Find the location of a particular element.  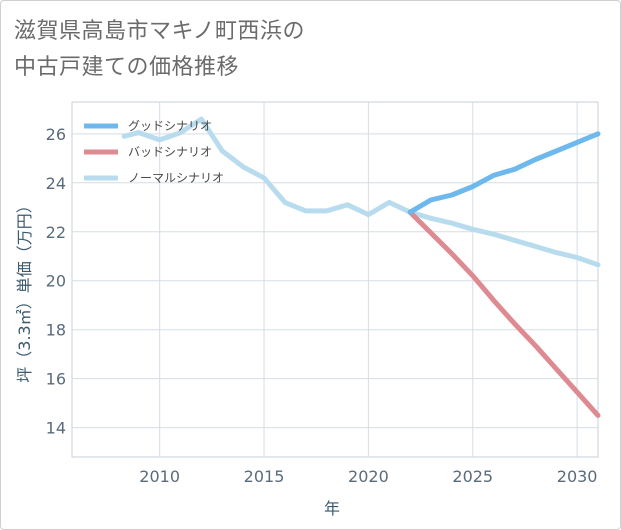

y-tick-label-18: 18 is located at coordinates (56, 330).